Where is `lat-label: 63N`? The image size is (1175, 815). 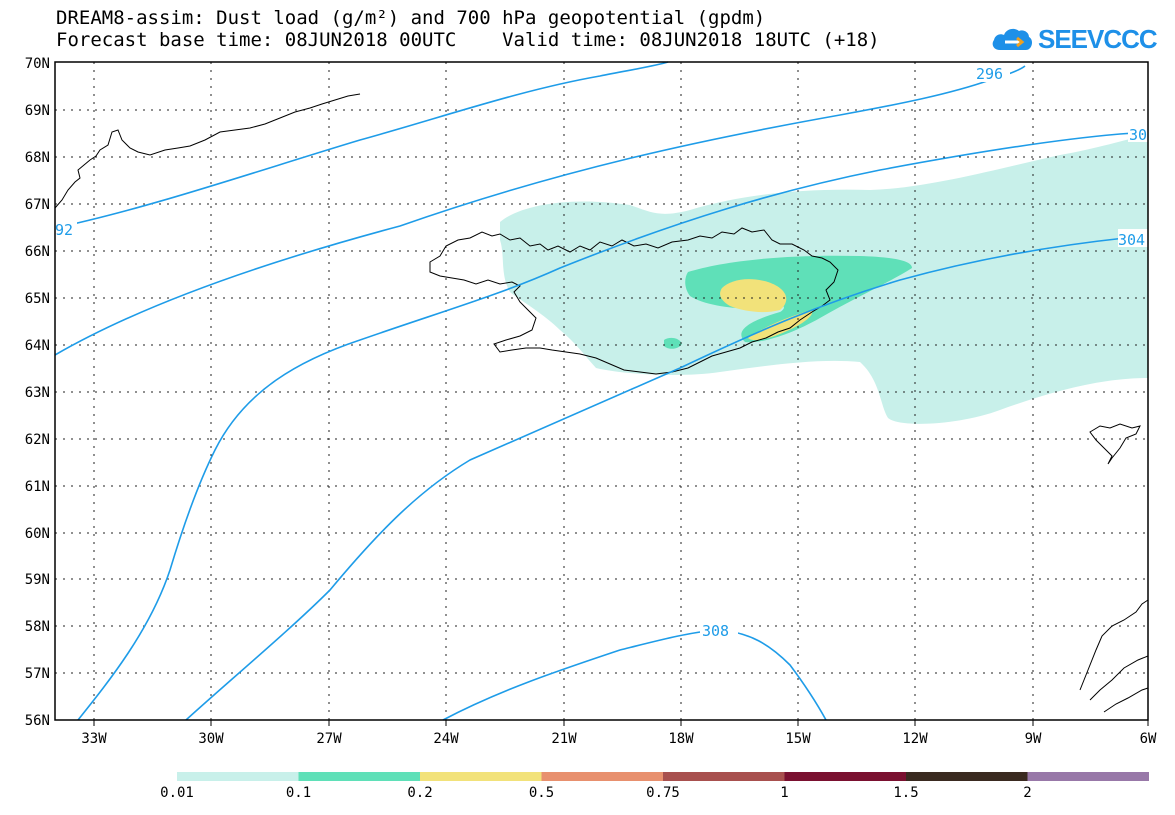
lat-label: 63N is located at coordinates (37, 393).